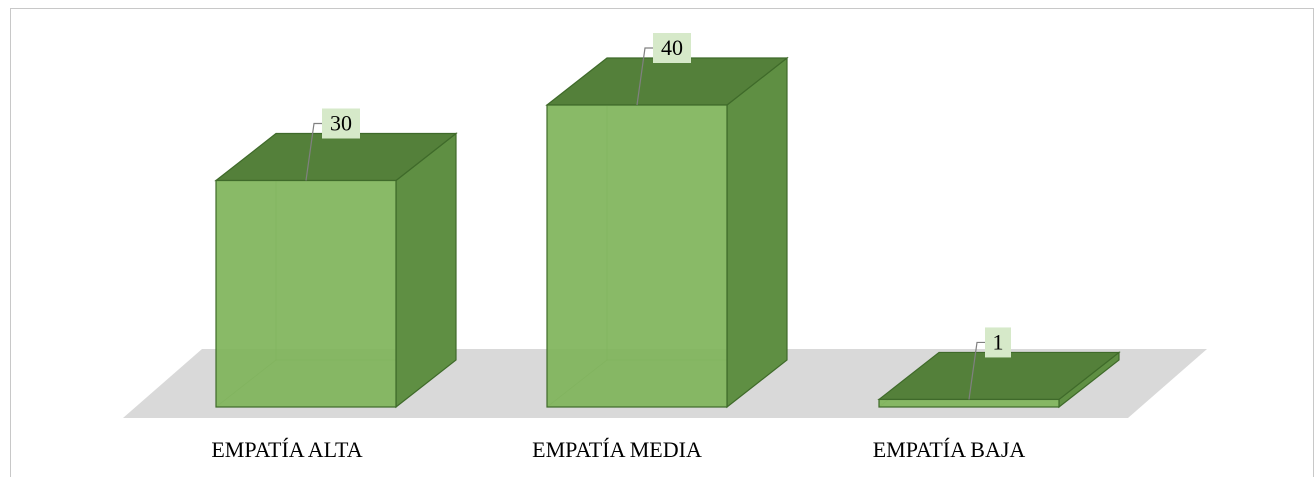  I want to click on bar-media: 40, so click(667, 221).